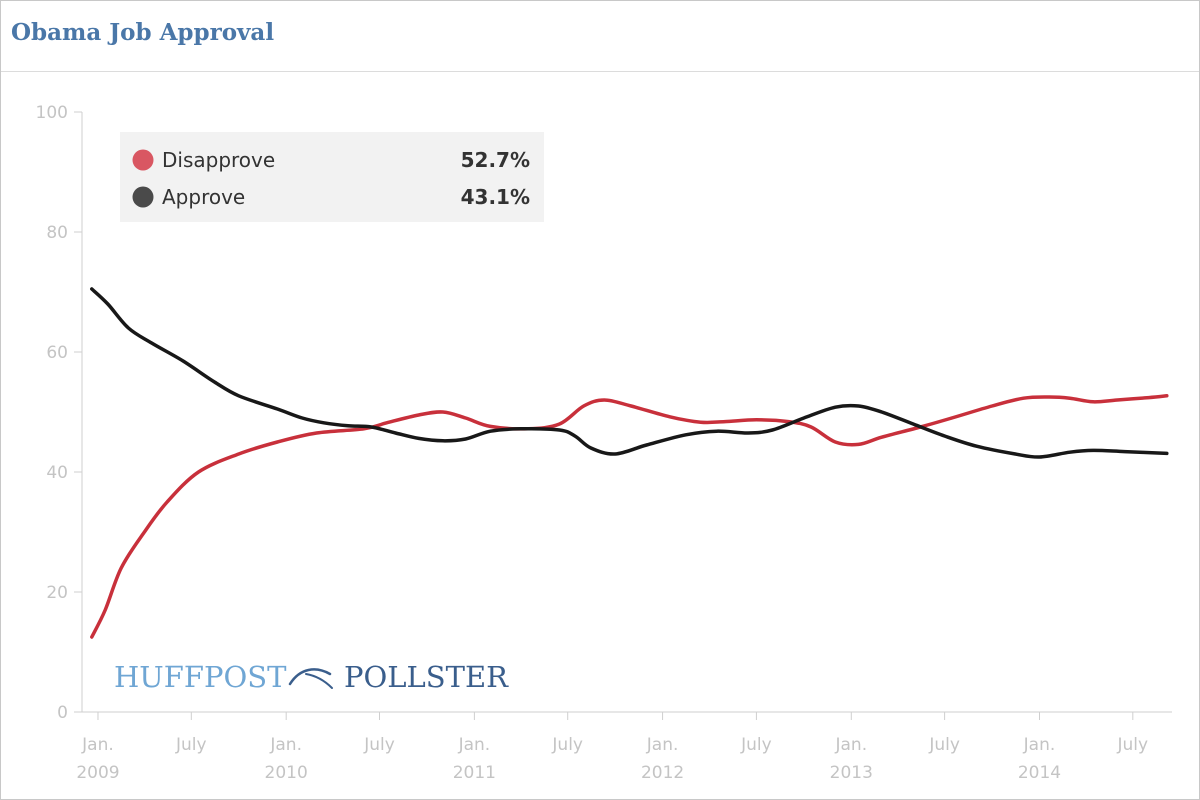 The height and width of the screenshot is (800, 1200). What do you see at coordinates (52, 113) in the screenshot?
I see `y-tick-label: 100` at bounding box center [52, 113].